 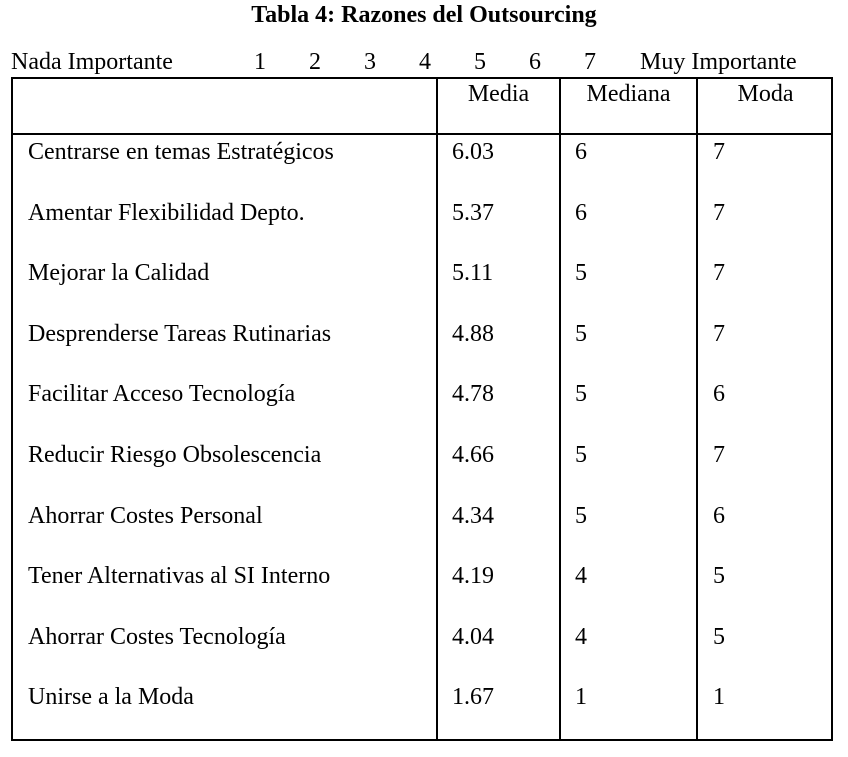 What do you see at coordinates (424, 15) in the screenshot?
I see `table-title: Tabla 4: Razones del Outsourcing` at bounding box center [424, 15].